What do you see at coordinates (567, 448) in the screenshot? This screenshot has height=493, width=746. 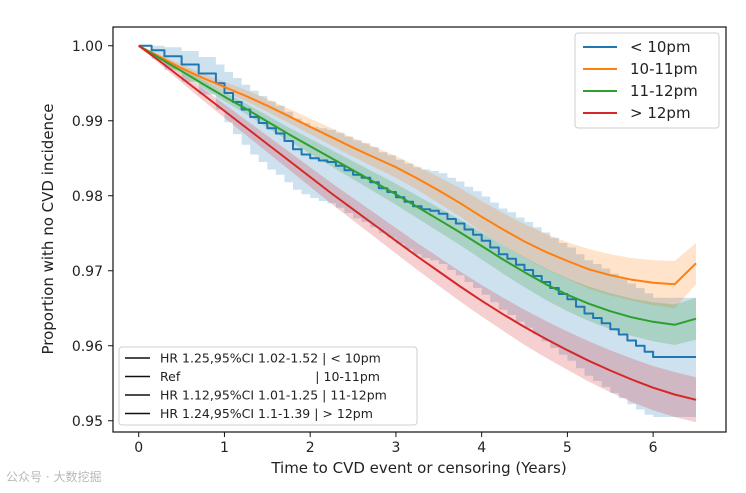 I see `x-tick-label: 5` at bounding box center [567, 448].